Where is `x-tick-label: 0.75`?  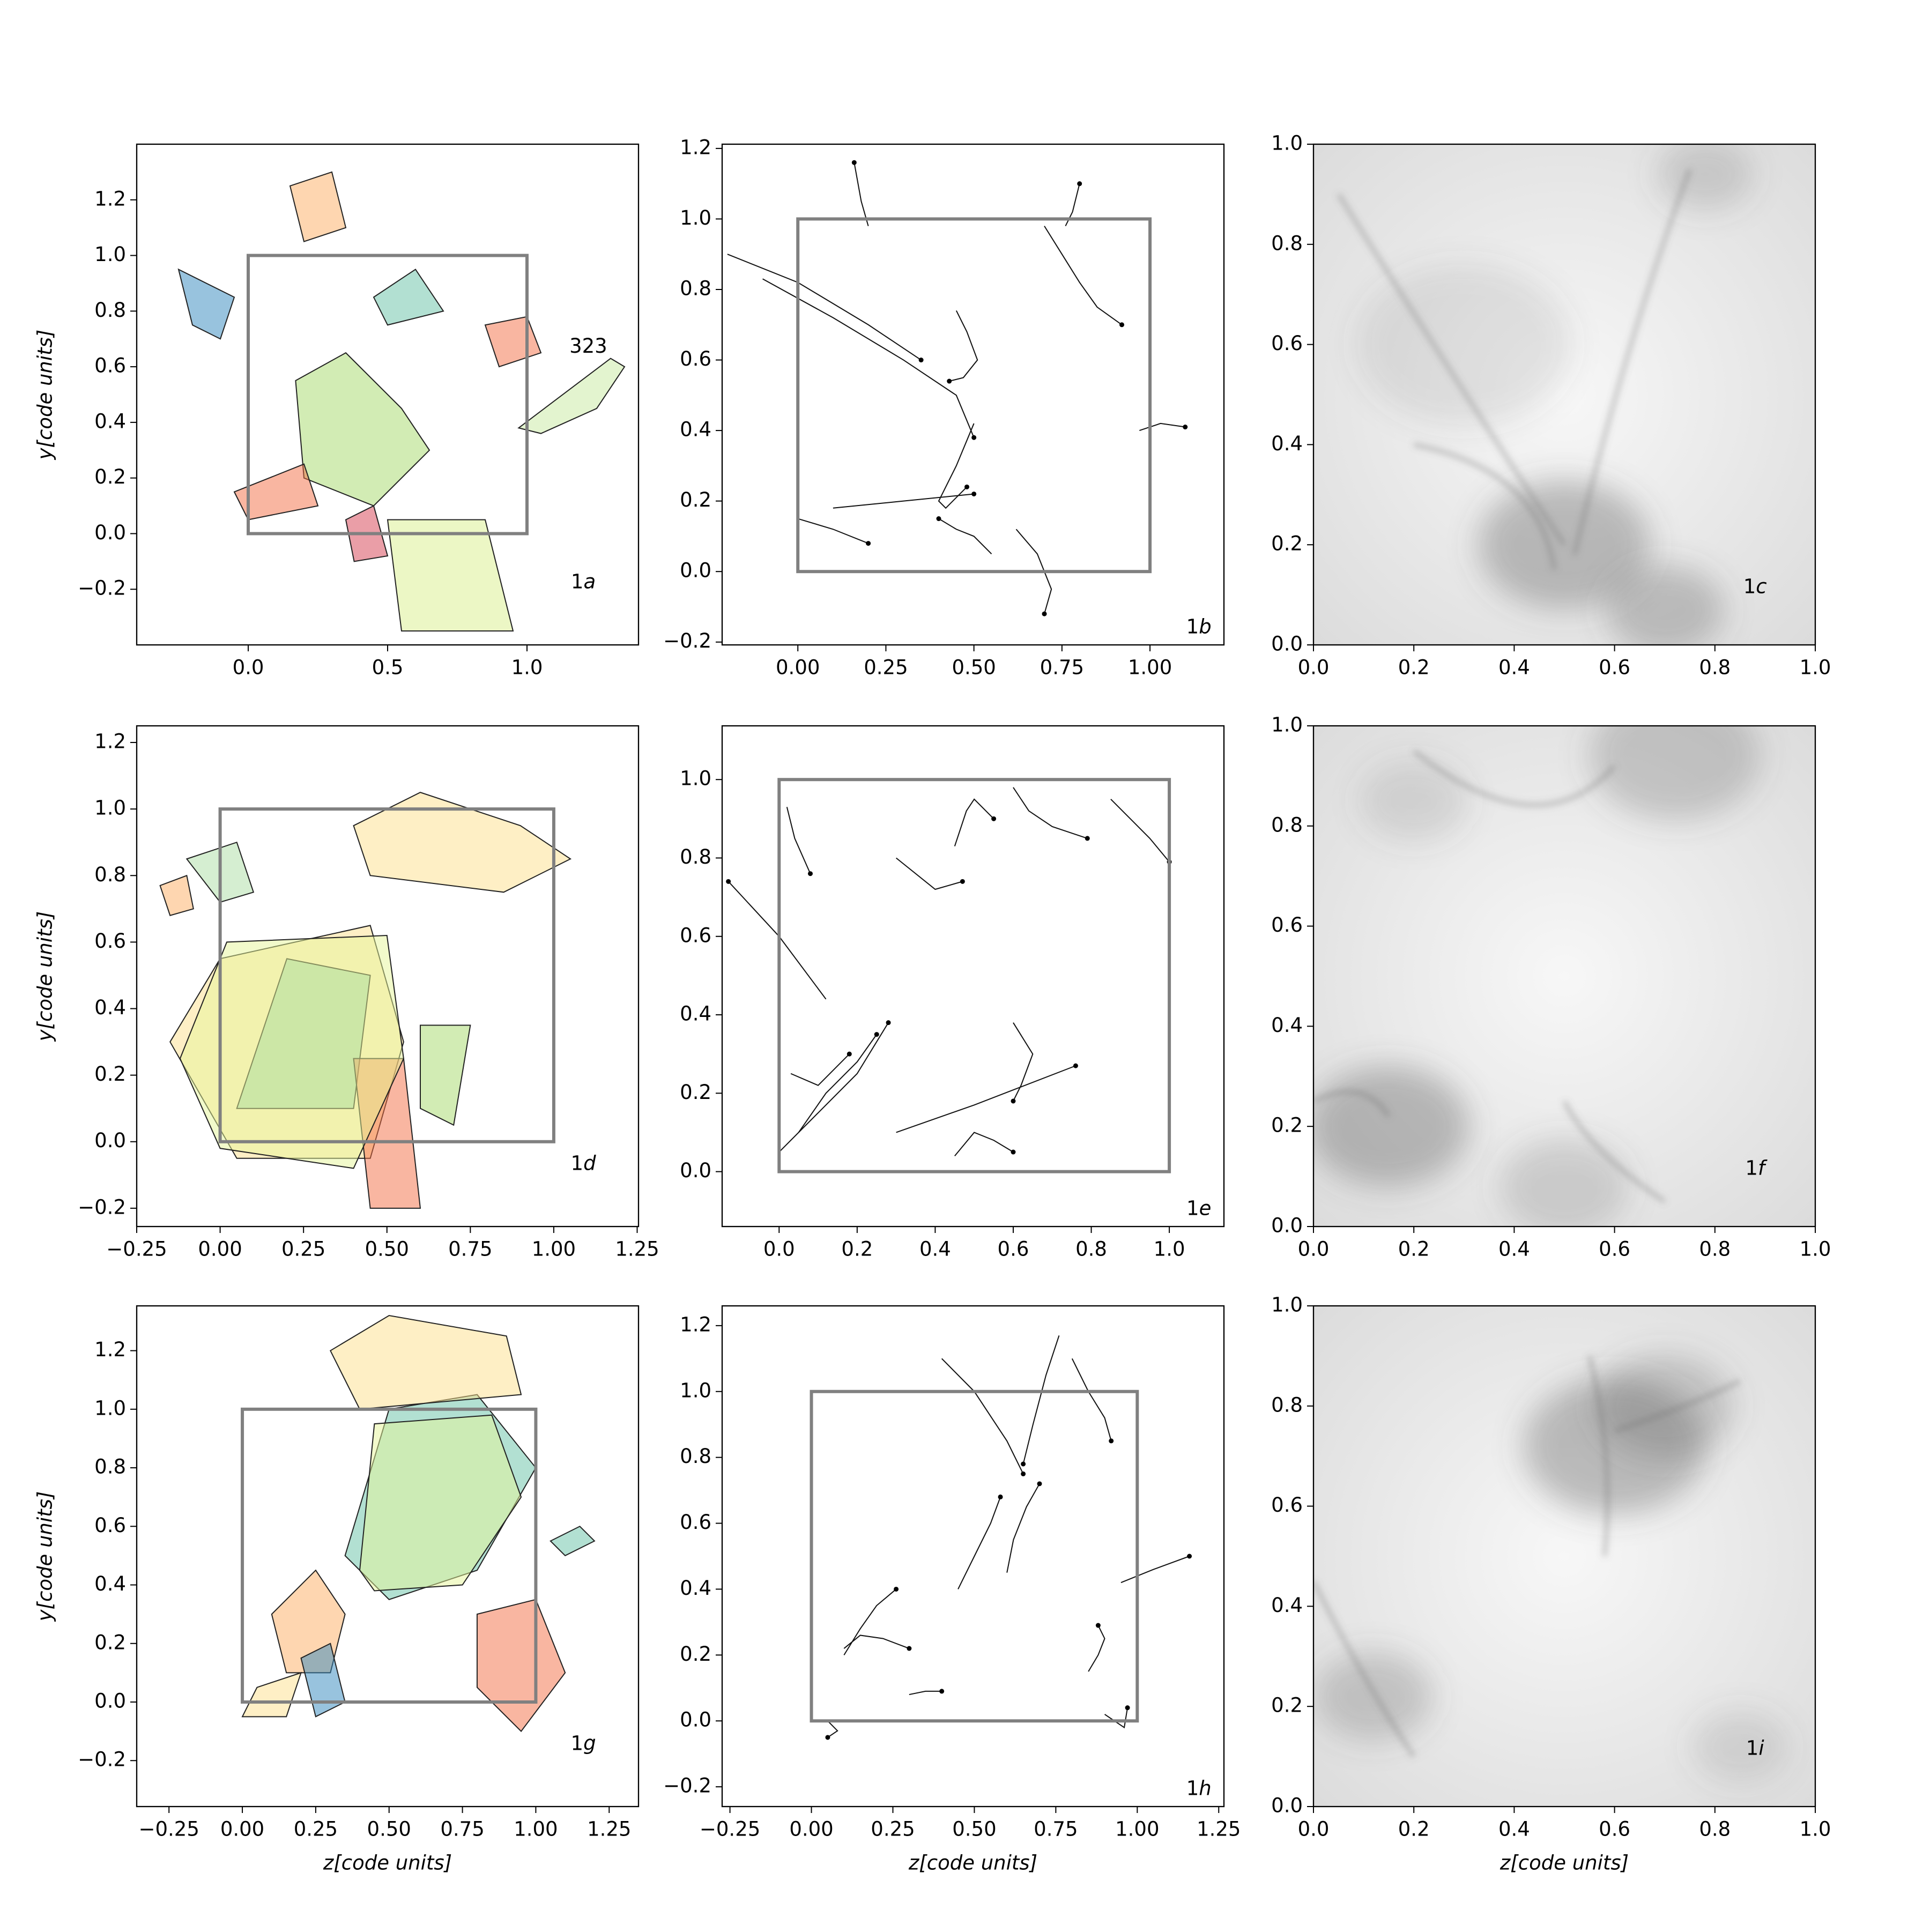 x-tick-label: 0.75 is located at coordinates (1056, 1829).